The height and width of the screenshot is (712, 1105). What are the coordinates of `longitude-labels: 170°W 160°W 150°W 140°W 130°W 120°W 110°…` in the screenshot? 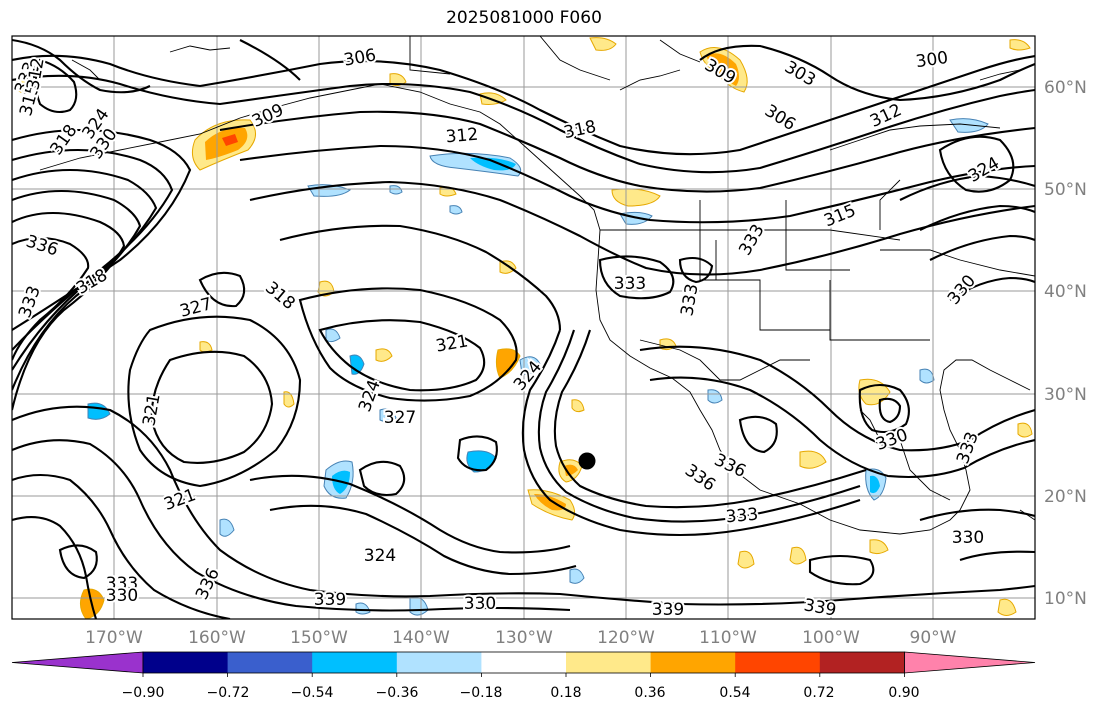 It's located at (521, 638).